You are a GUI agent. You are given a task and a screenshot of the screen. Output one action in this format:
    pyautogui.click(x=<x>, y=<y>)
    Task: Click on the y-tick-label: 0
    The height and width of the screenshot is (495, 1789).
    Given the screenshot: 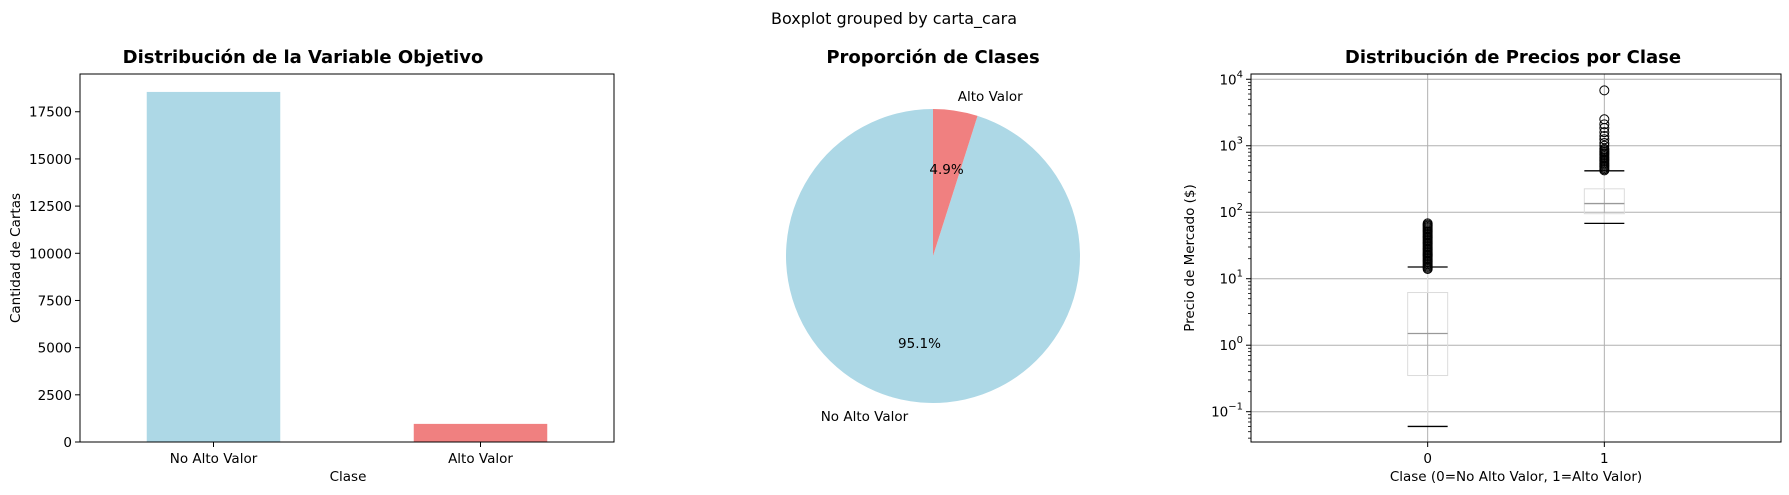 What is the action you would take?
    pyautogui.click(x=67, y=443)
    